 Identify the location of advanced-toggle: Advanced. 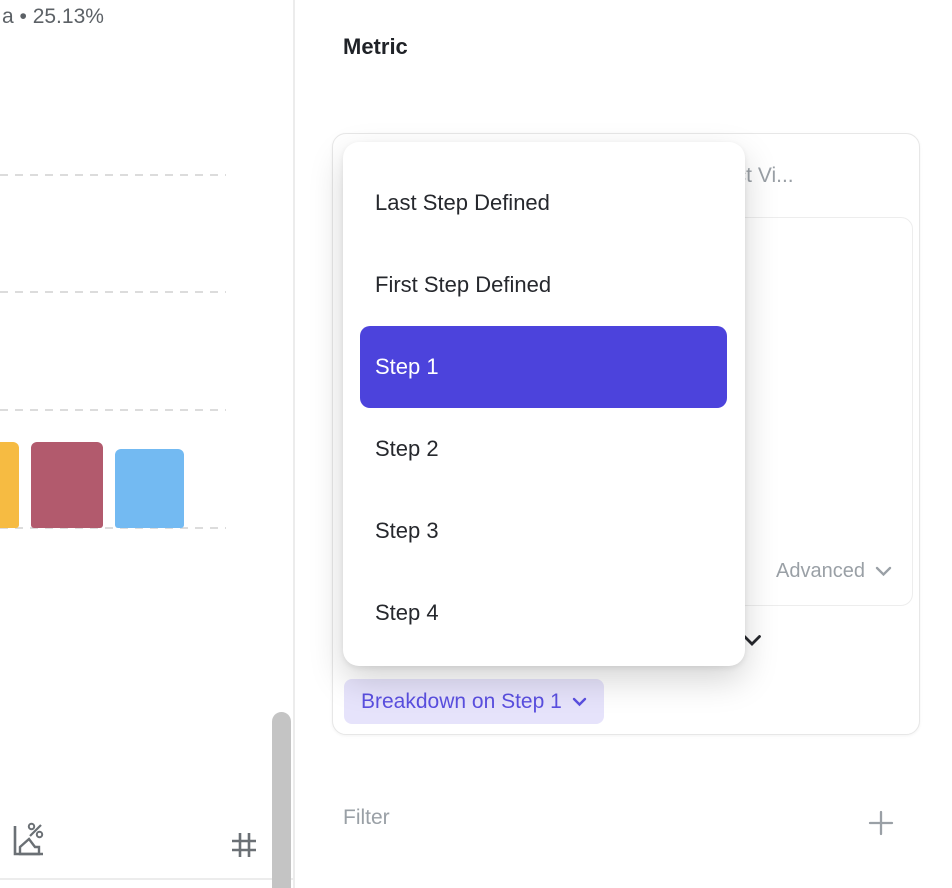
(834, 571).